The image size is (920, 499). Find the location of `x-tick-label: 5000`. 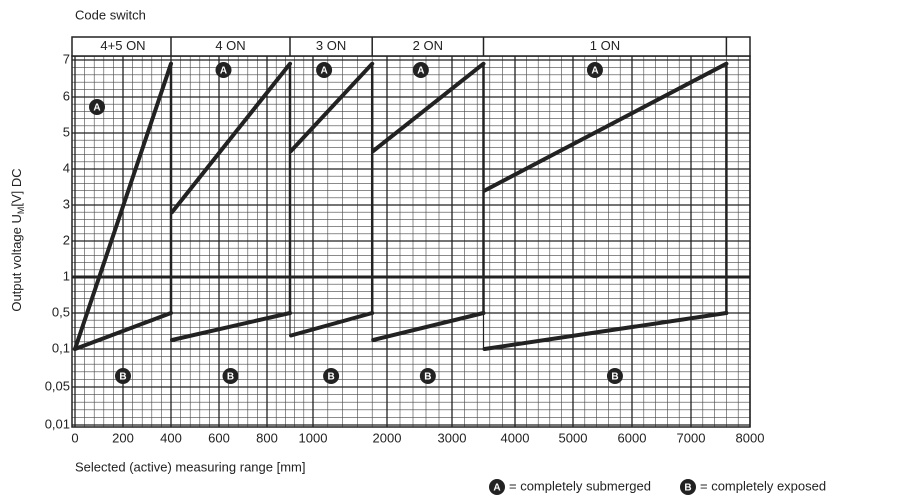

x-tick-label: 5000 is located at coordinates (573, 437).